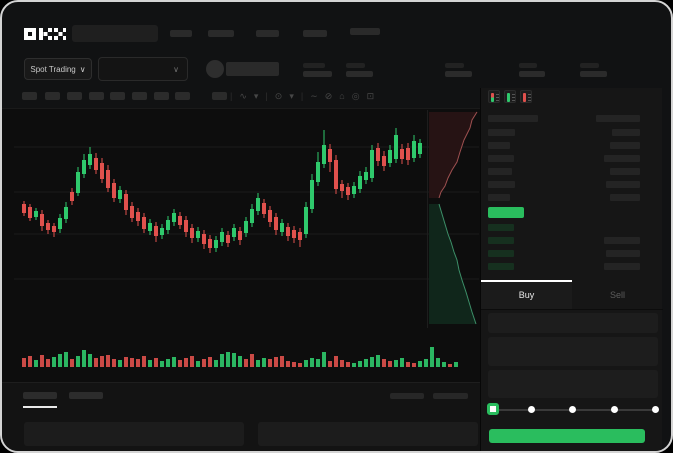 This screenshot has width=673, height=453. What do you see at coordinates (493, 409) in the screenshot?
I see `slider-handle` at bounding box center [493, 409].